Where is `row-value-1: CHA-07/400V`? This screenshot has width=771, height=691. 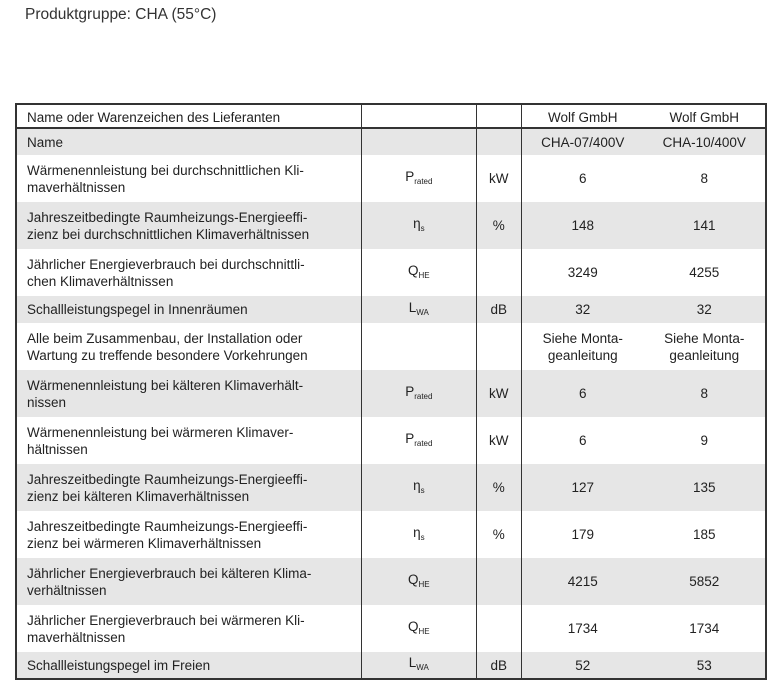 row-value-1: CHA-07/400V is located at coordinates (583, 142).